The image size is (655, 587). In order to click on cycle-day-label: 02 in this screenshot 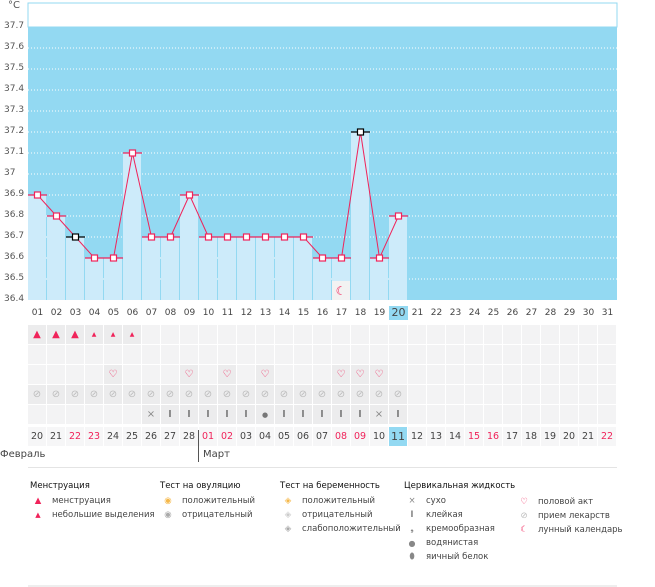, I will do `click(56, 313)`.